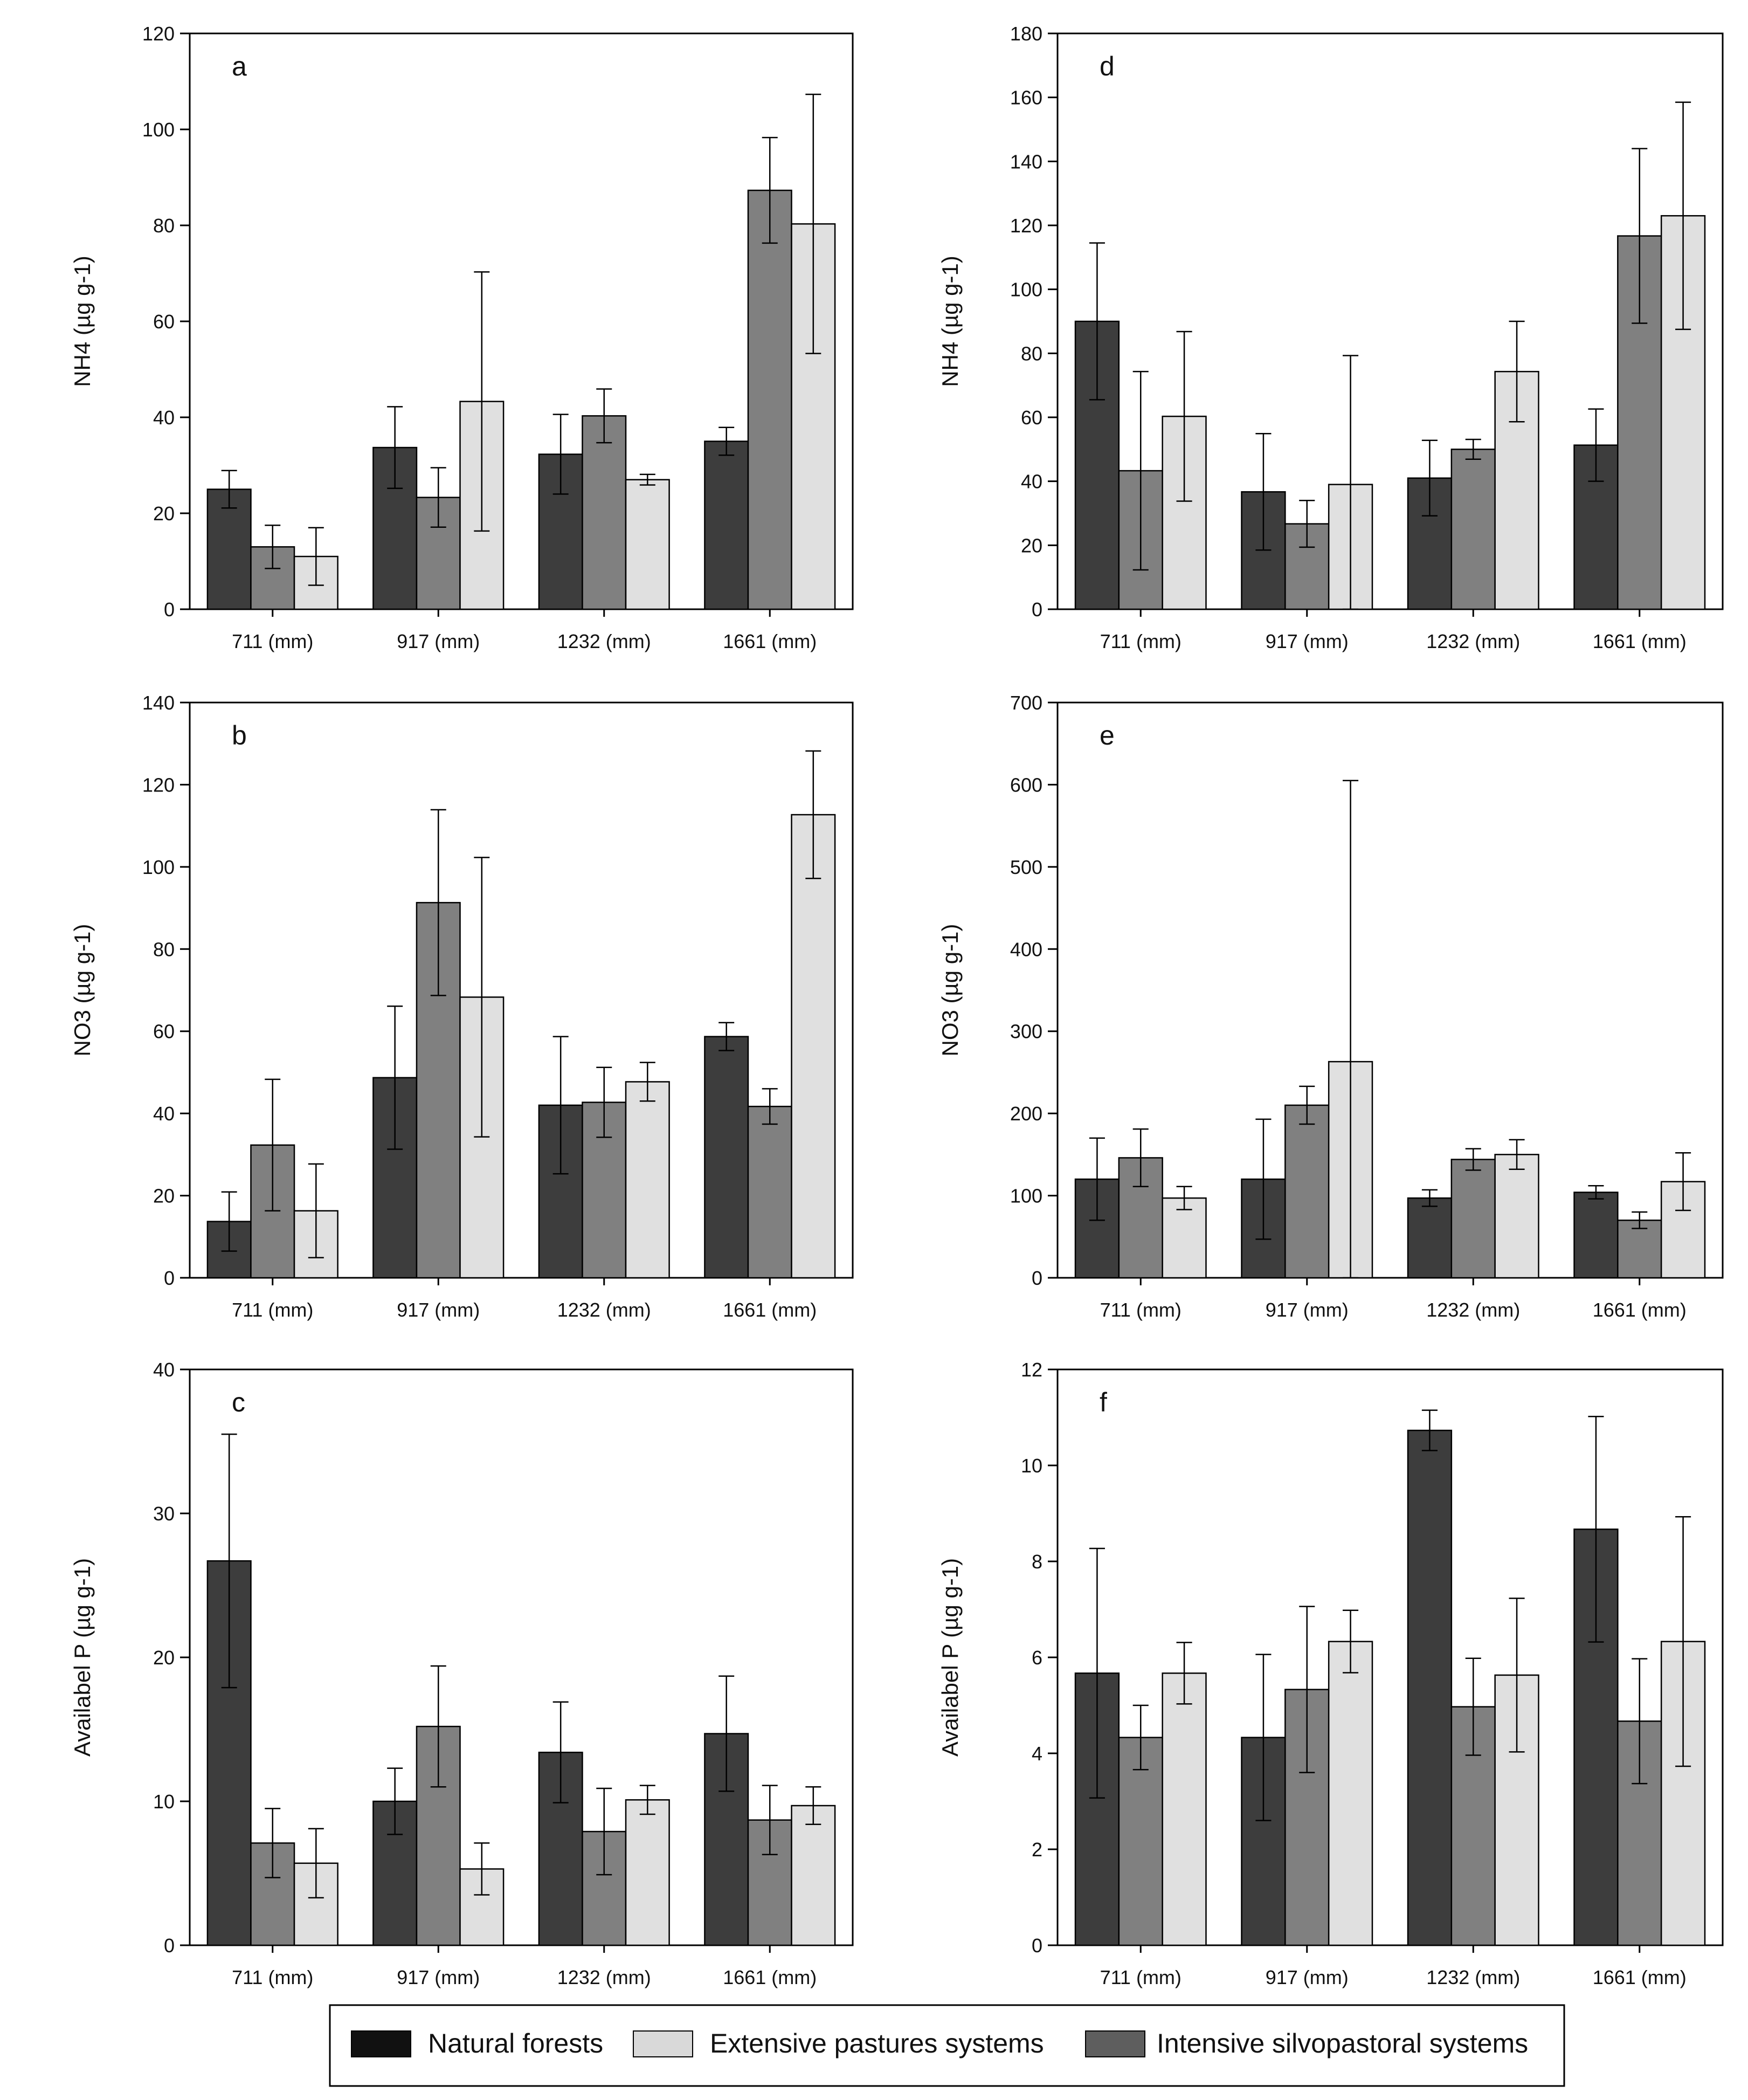  I want to click on y-tick-label: 400, so click(1026, 949).